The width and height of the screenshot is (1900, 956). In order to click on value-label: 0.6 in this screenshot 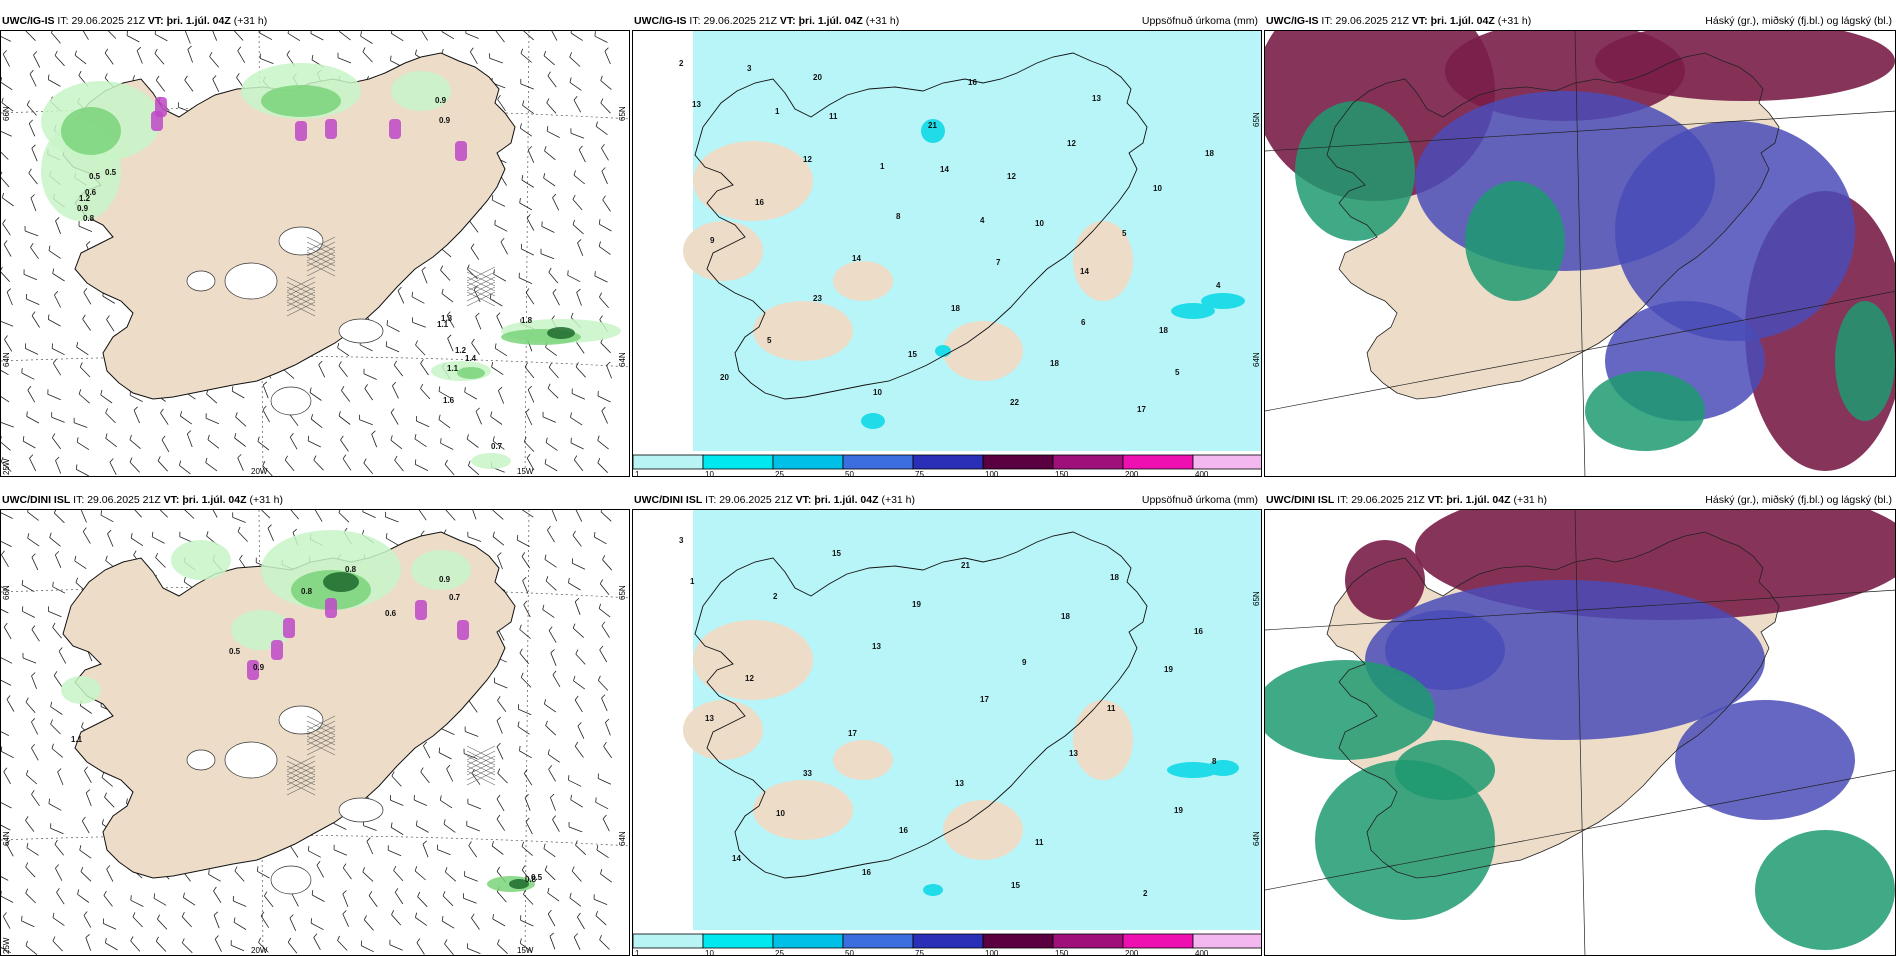, I will do `click(391, 613)`.